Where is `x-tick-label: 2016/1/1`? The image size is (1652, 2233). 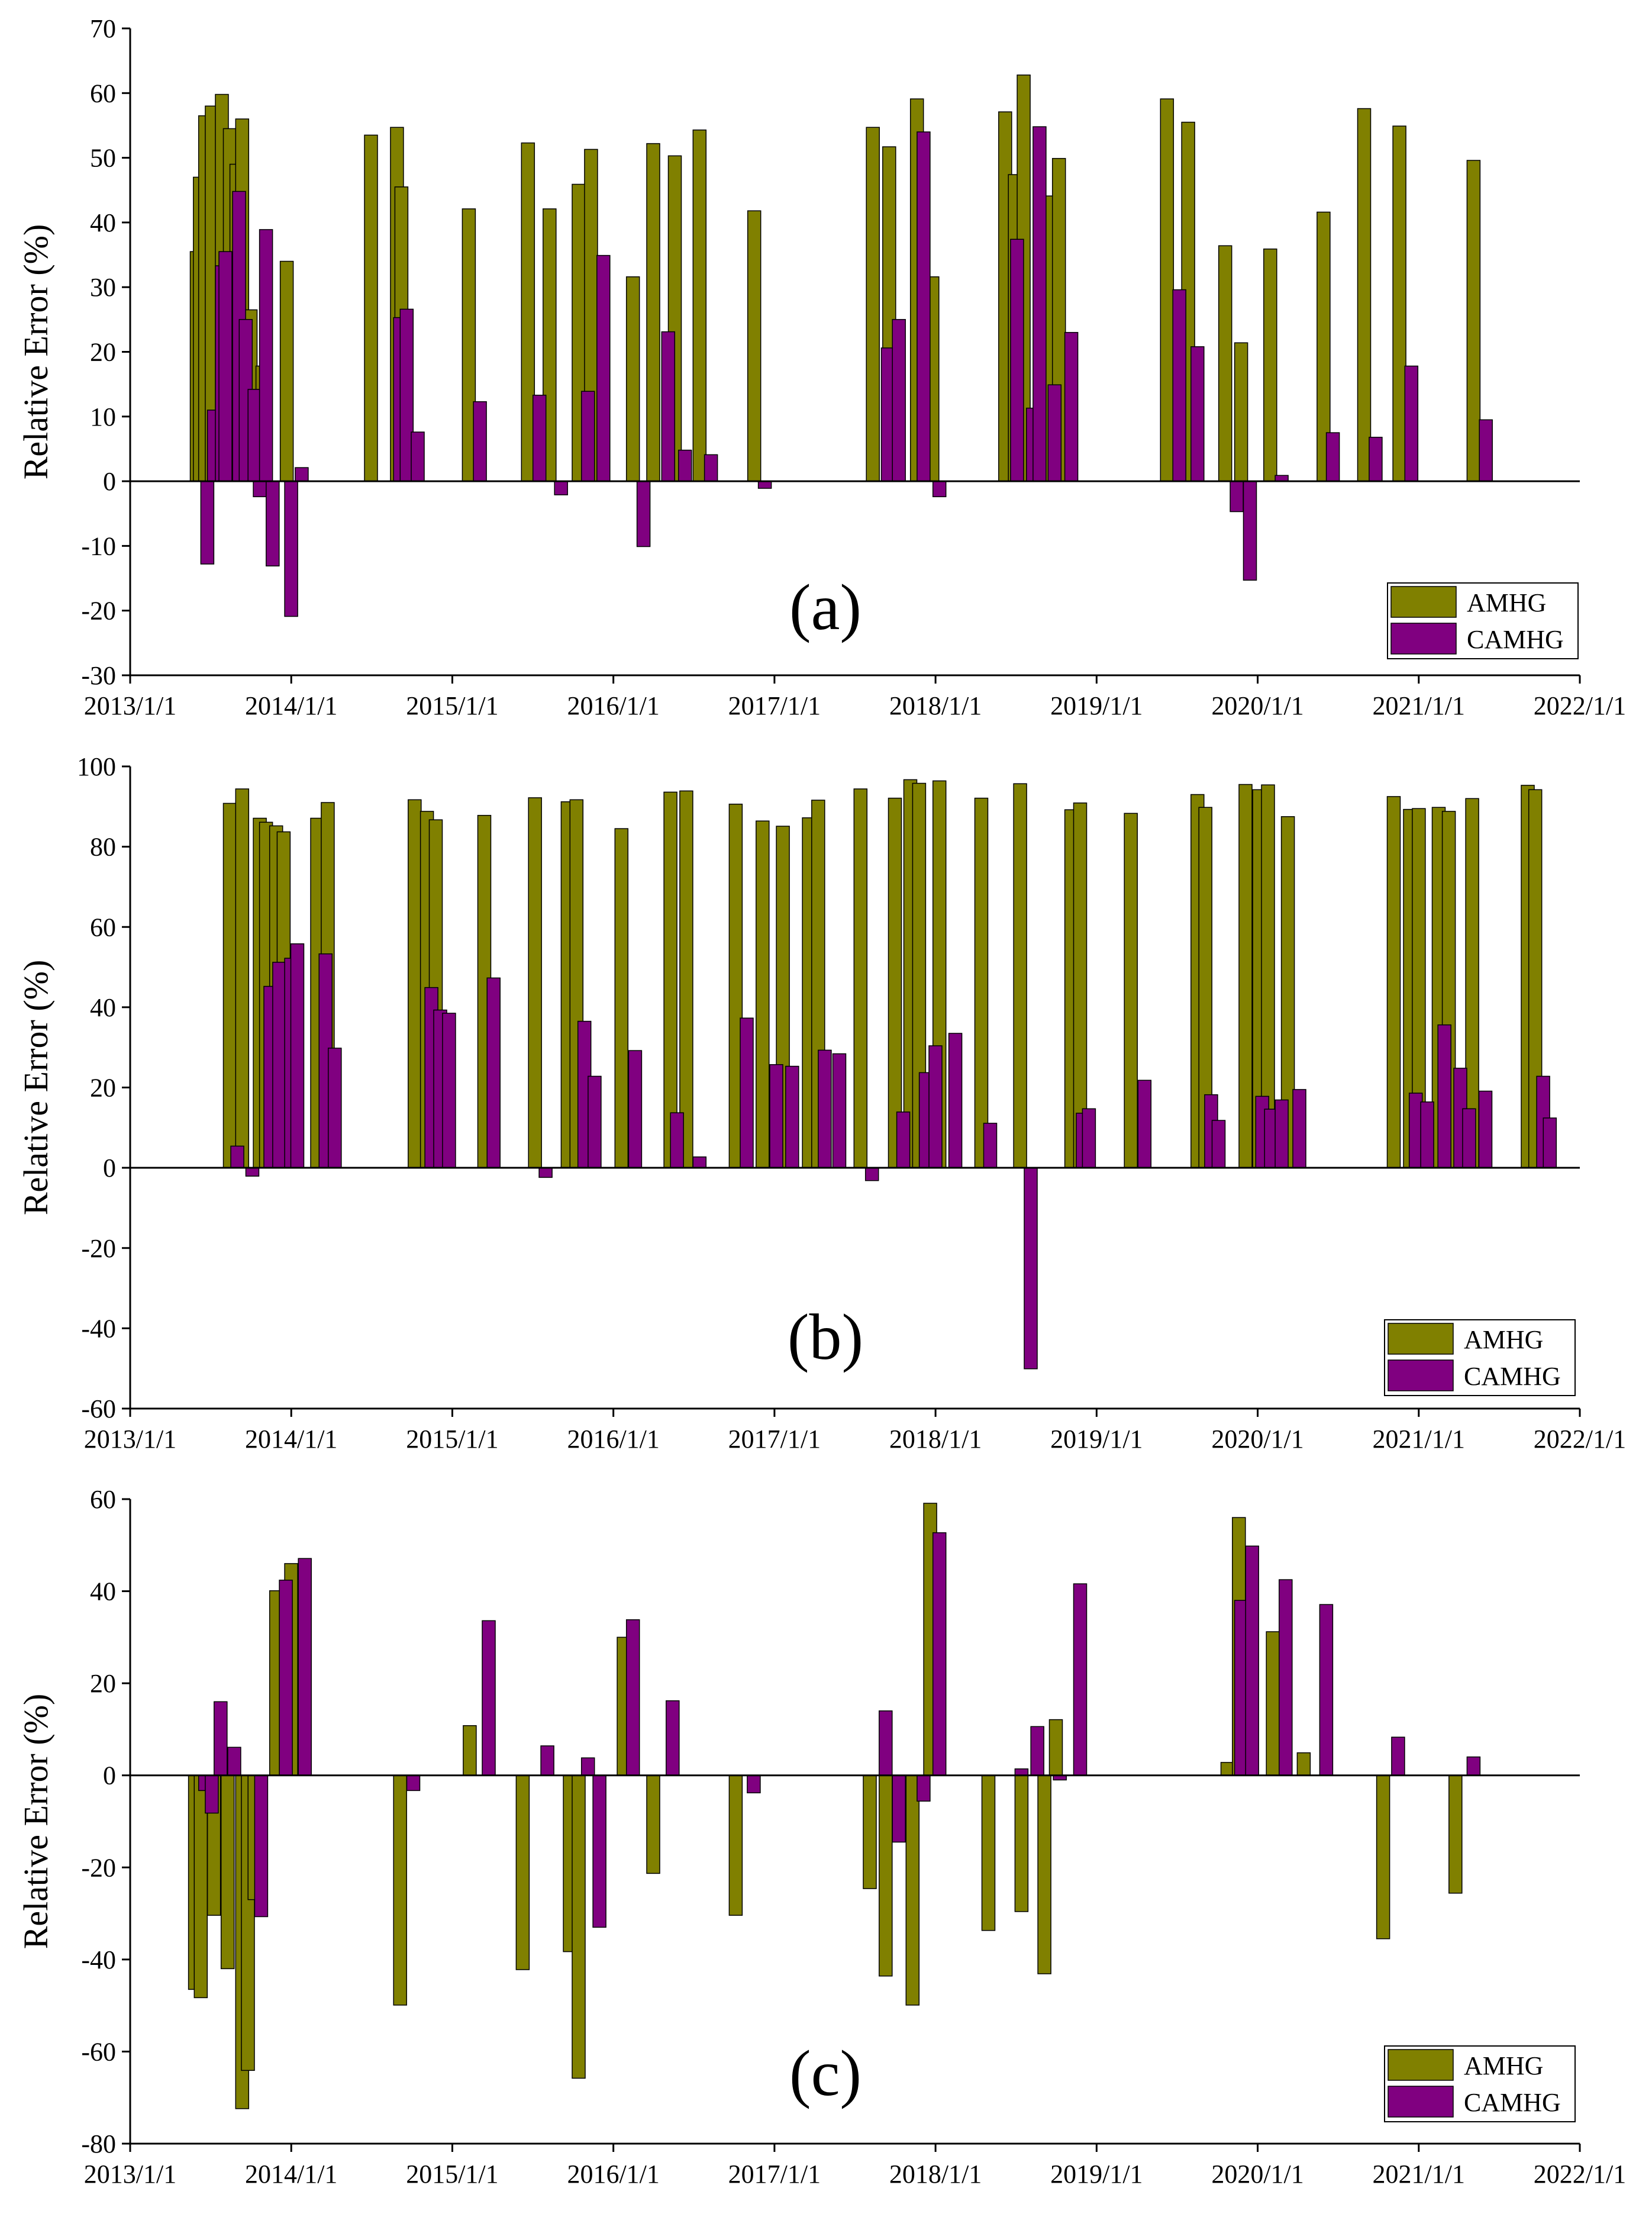 x-tick-label: 2016/1/1 is located at coordinates (613, 1439).